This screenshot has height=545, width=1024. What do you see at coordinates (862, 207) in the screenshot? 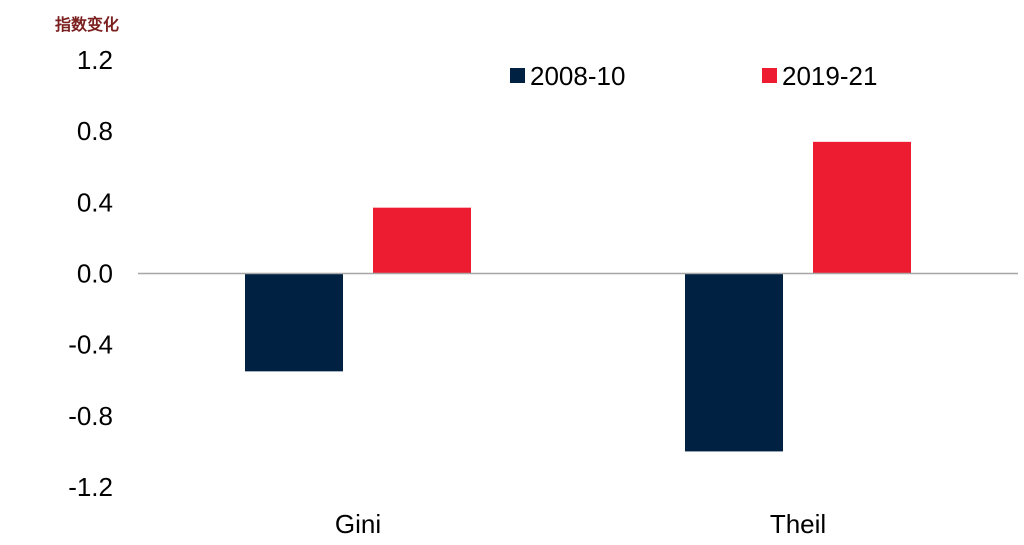
I see `bar-2019-21-Theil` at bounding box center [862, 207].